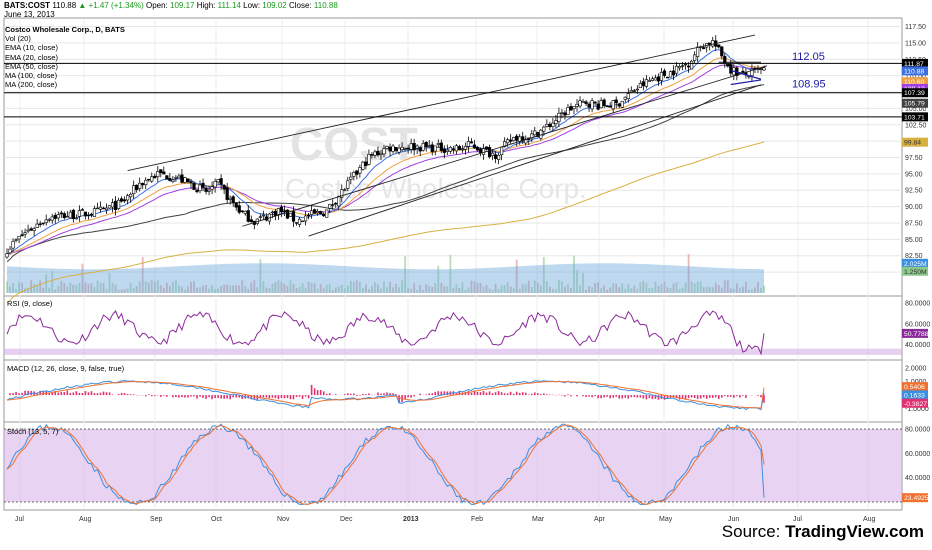  What do you see at coordinates (31, 57) in the screenshot?
I see `indicator-ema20: EMA (20, close)` at bounding box center [31, 57].